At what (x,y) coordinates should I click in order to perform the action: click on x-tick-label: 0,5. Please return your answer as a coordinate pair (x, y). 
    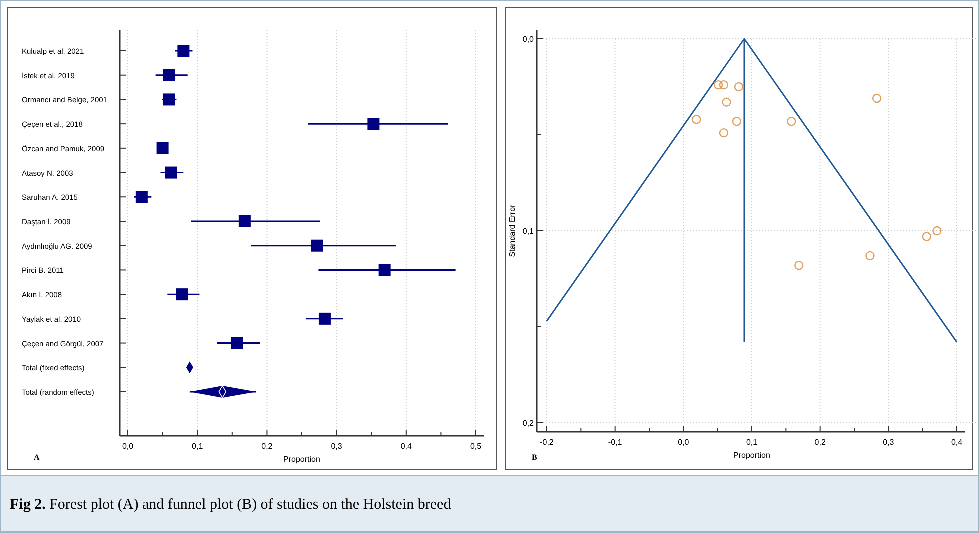
    Looking at the image, I should click on (476, 446).